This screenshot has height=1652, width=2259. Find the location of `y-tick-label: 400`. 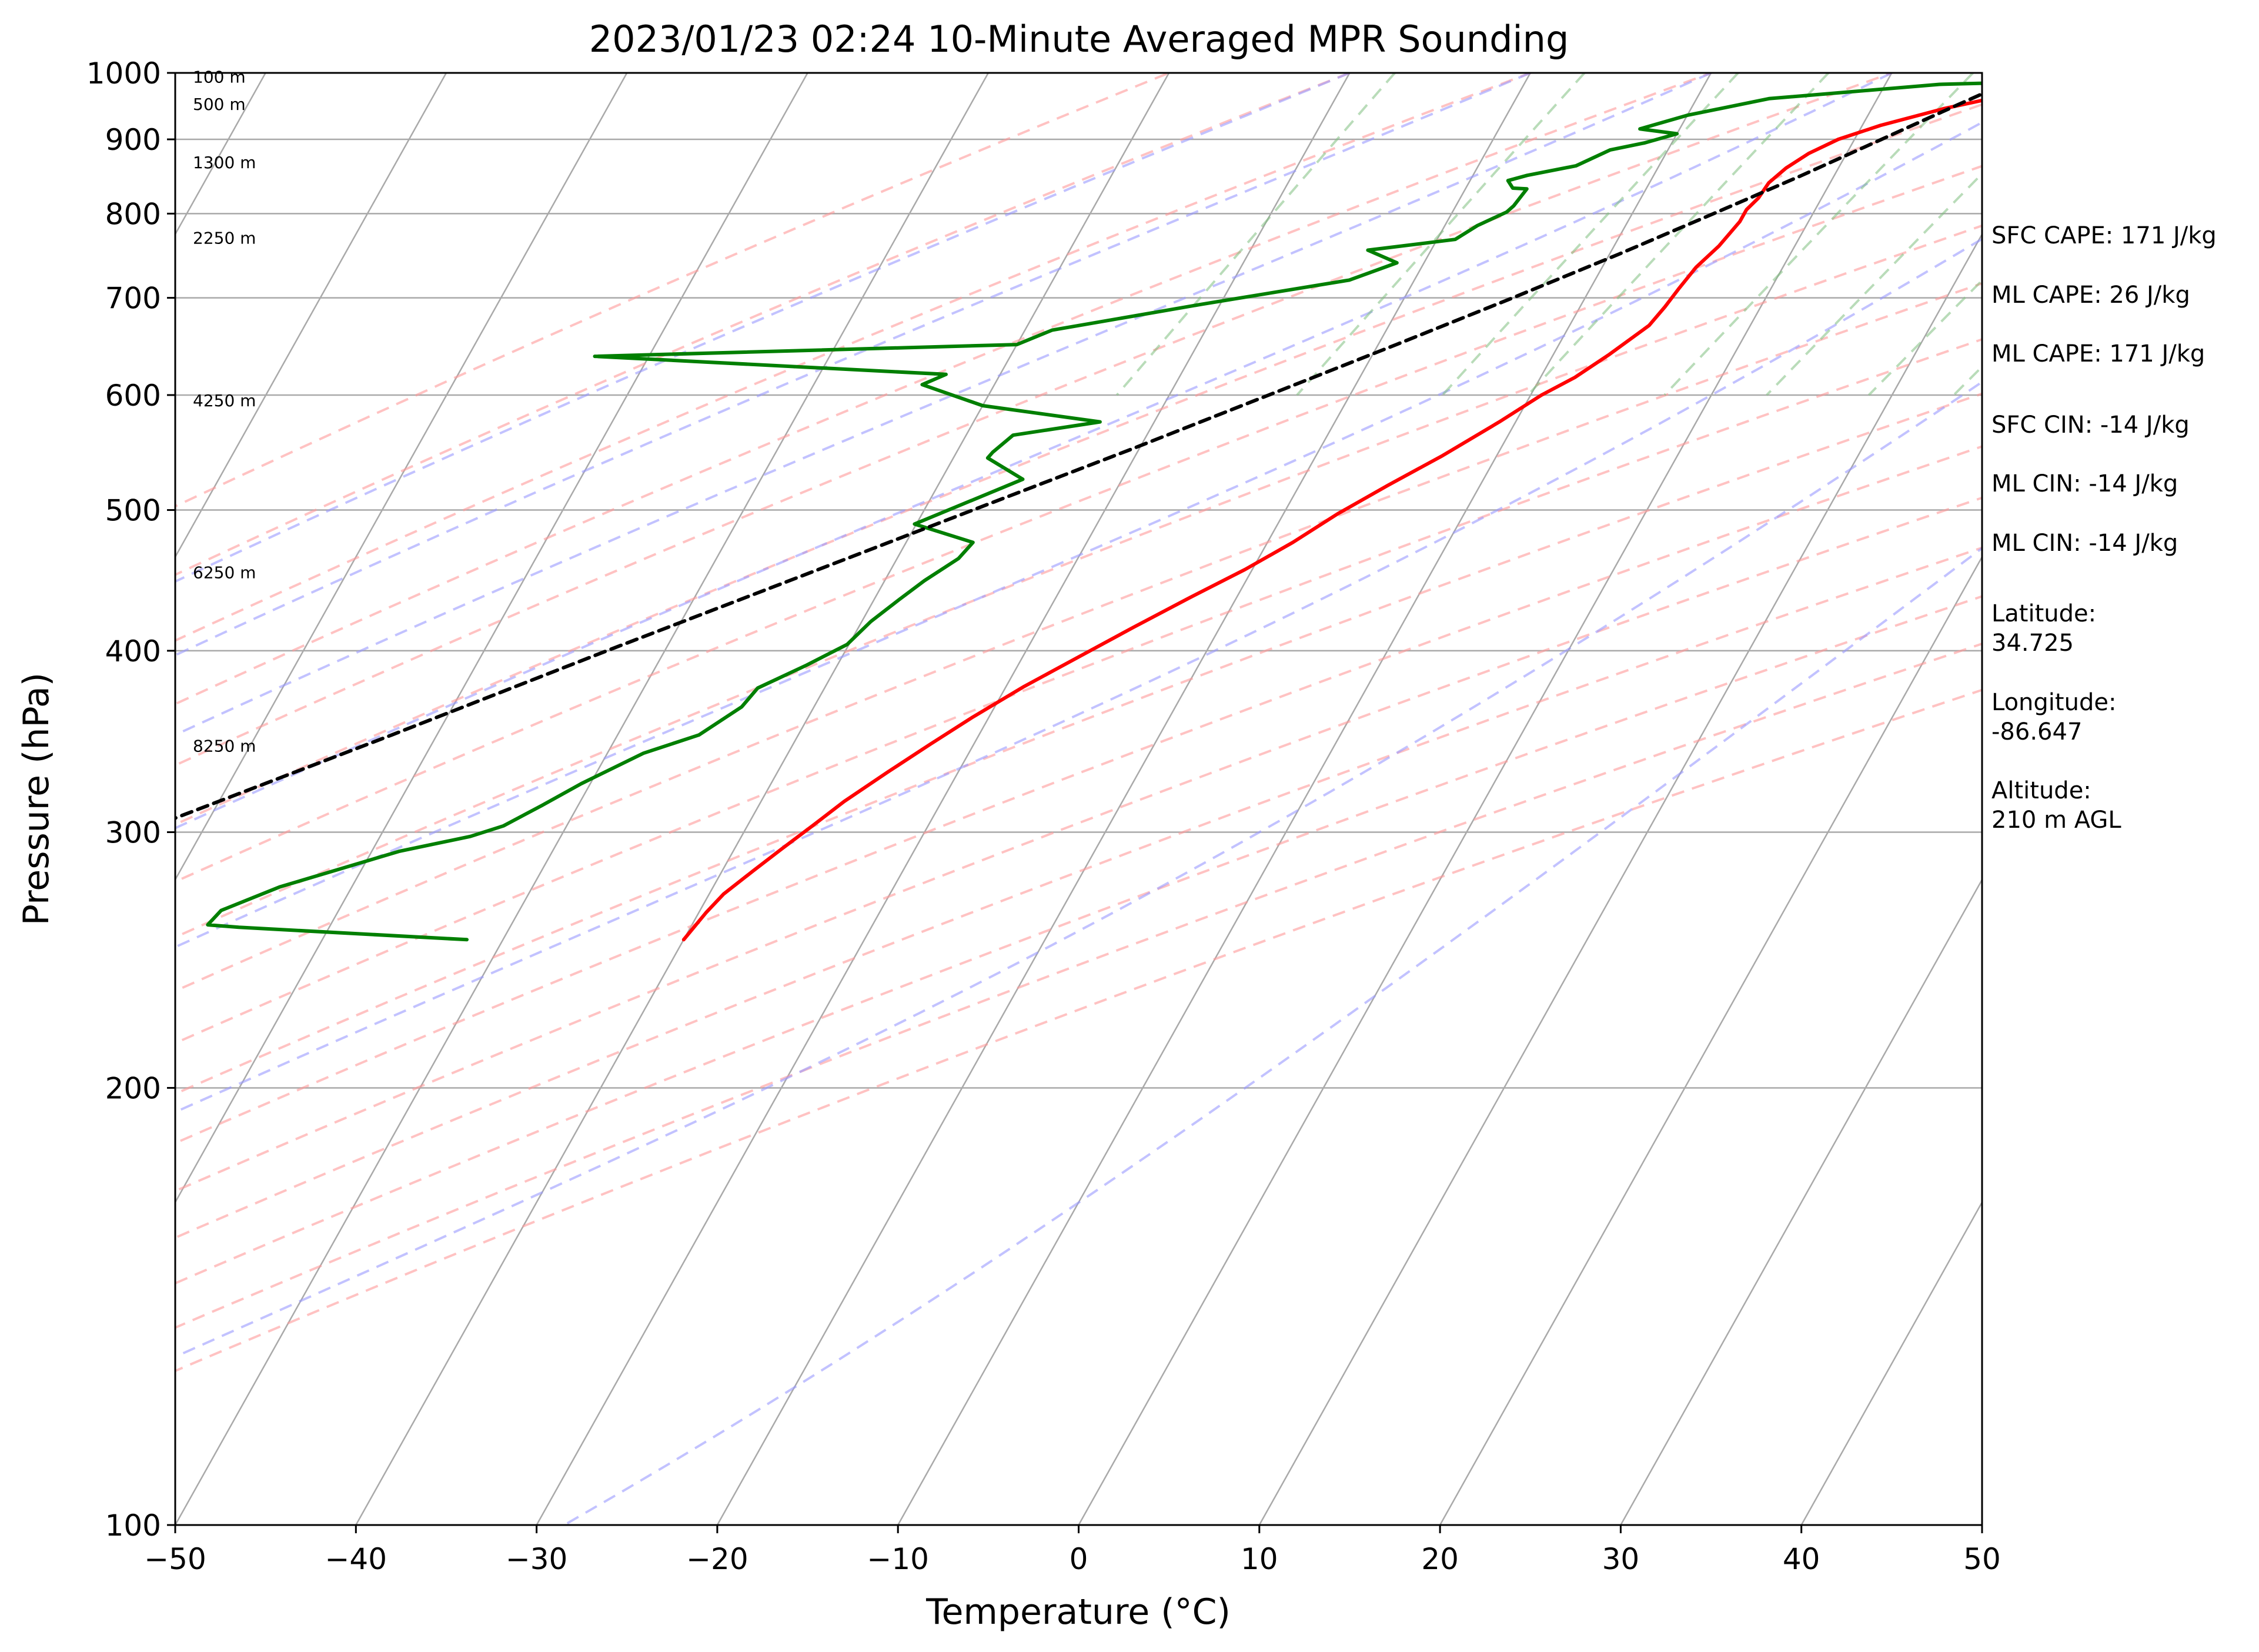

y-tick-label: 400 is located at coordinates (133, 651).